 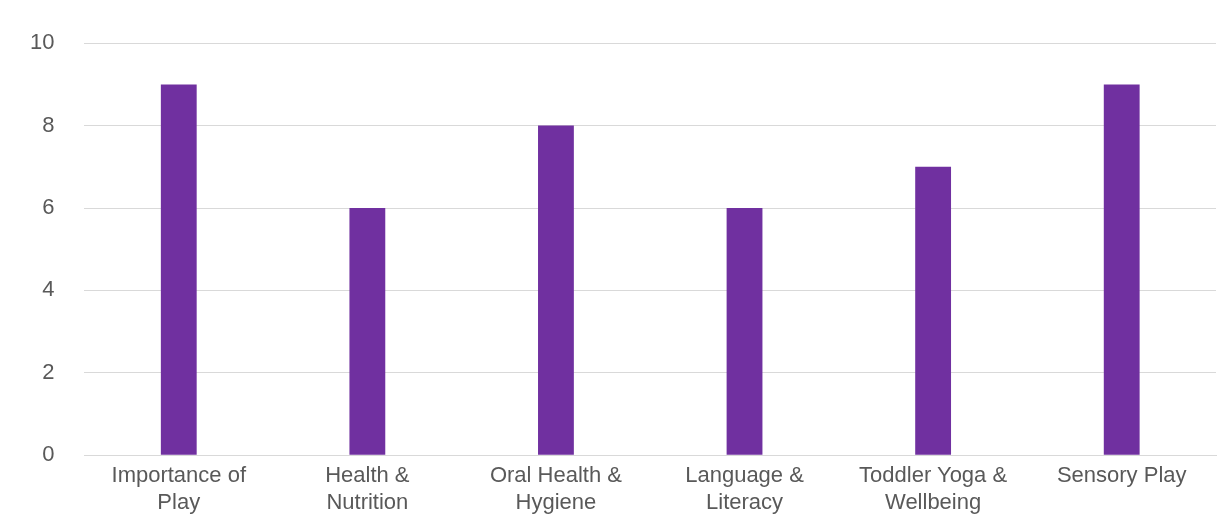 I want to click on y-tick-label: 10, so click(x=42, y=42).